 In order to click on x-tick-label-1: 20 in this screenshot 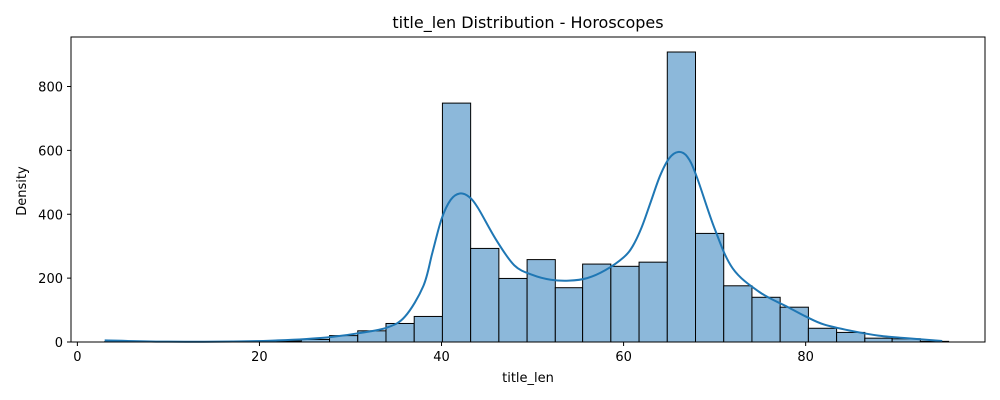, I will do `click(259, 357)`.